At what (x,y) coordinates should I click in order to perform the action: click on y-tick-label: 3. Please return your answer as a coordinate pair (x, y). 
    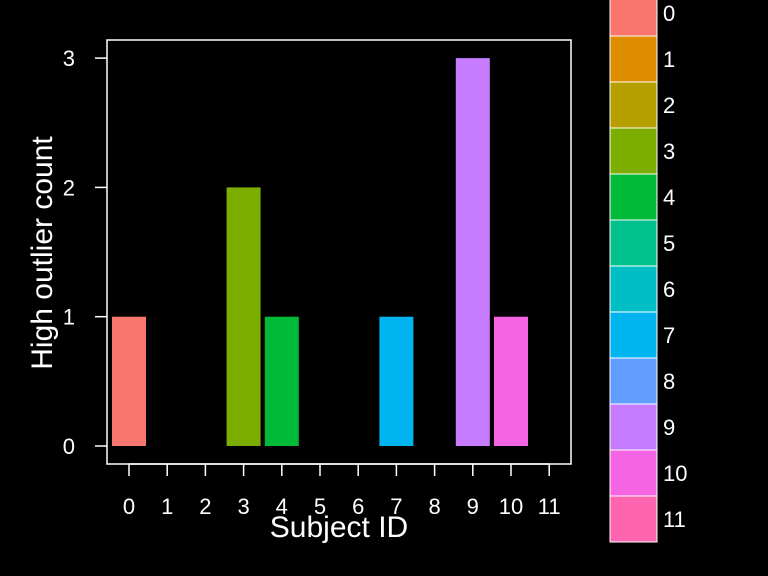
    Looking at the image, I should click on (69, 58).